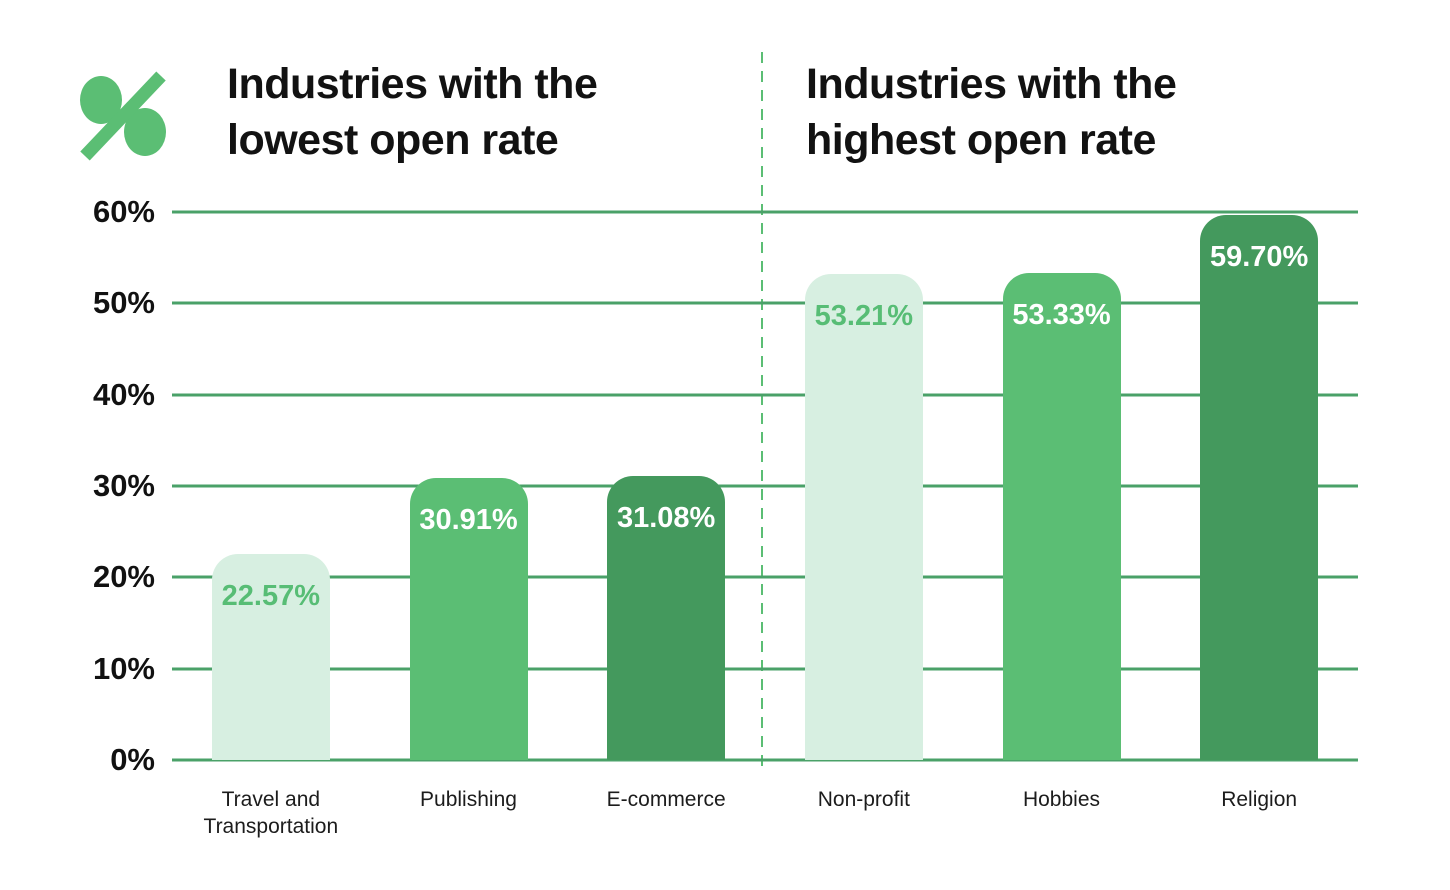  Describe the element at coordinates (270, 595) in the screenshot. I see `bar-value-label: 22.57%` at that location.